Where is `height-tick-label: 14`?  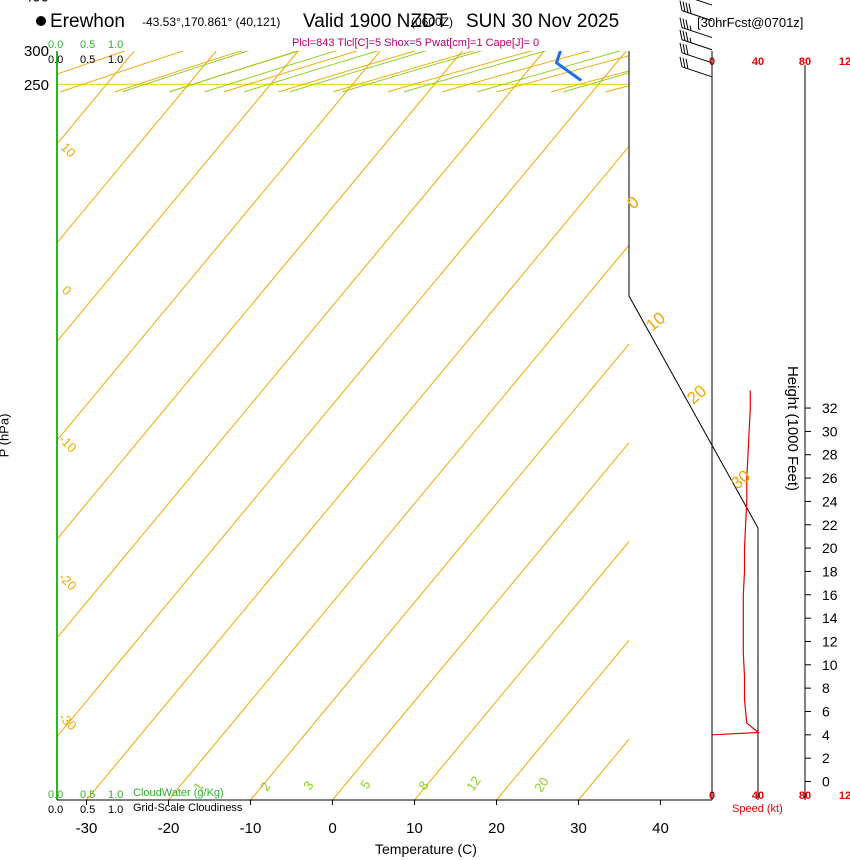 height-tick-label: 14 is located at coordinates (830, 618).